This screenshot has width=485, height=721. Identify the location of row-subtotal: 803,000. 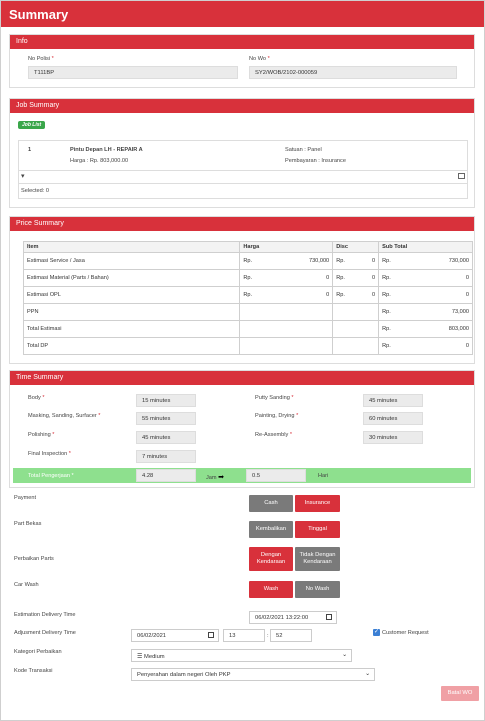
(458, 329).